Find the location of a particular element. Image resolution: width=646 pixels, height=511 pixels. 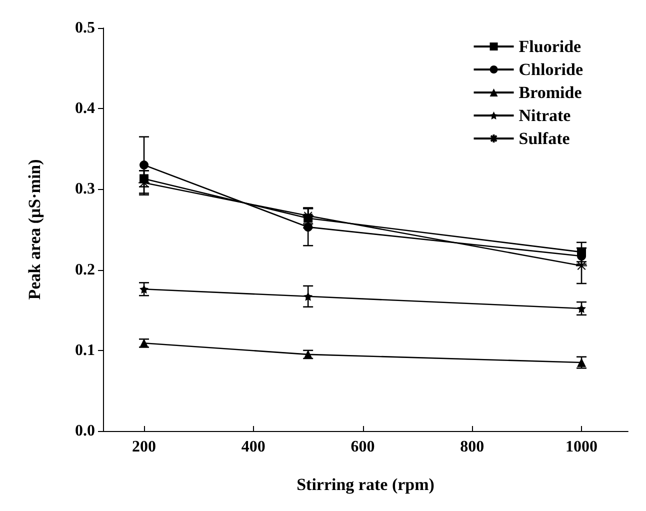

x-tick-label: 600 is located at coordinates (362, 447).